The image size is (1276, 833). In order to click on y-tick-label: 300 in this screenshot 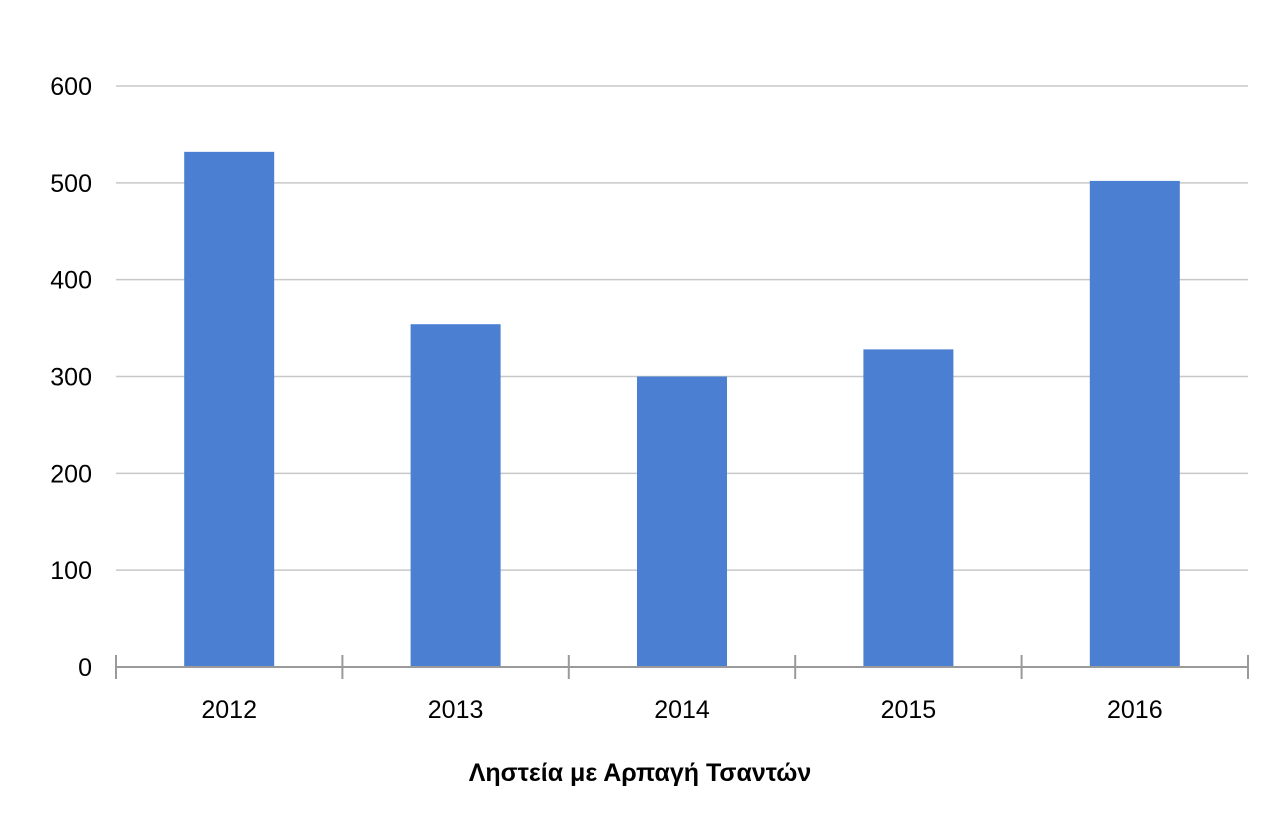, I will do `click(71, 378)`.